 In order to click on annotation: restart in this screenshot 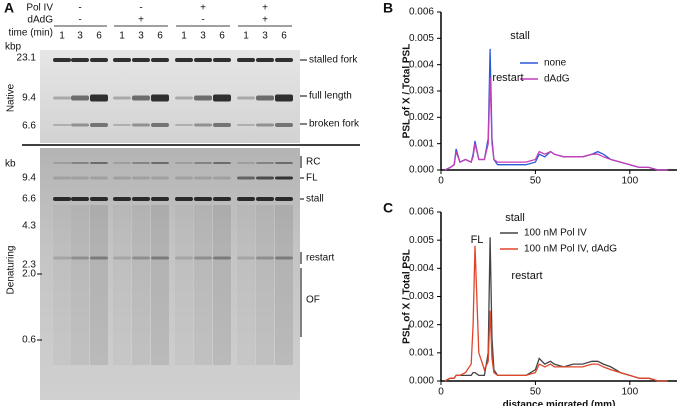, I will do `click(507, 78)`.